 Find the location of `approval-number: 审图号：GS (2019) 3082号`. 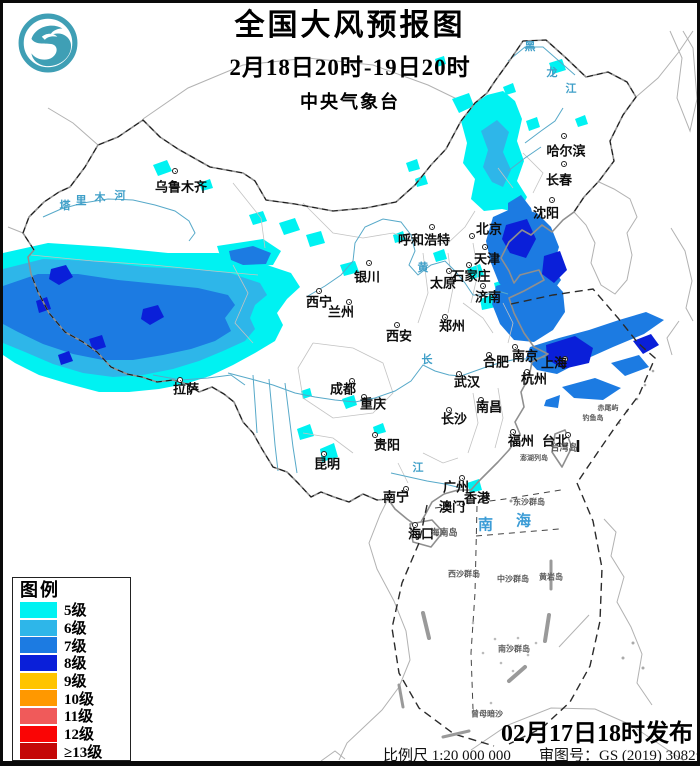

approval-number: 审图号：GS (2019) 3082号 is located at coordinates (619, 756).